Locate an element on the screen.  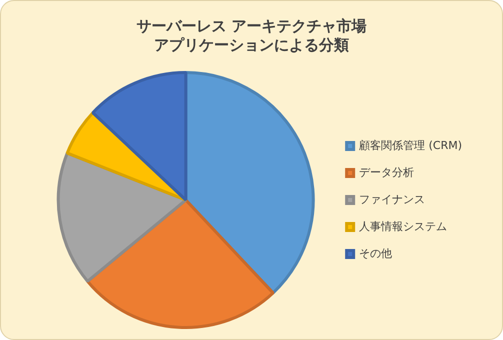
chart-title: サーバーレス アーキテクチャ市場アプリケーションによる分類 is located at coordinates (251, 36).